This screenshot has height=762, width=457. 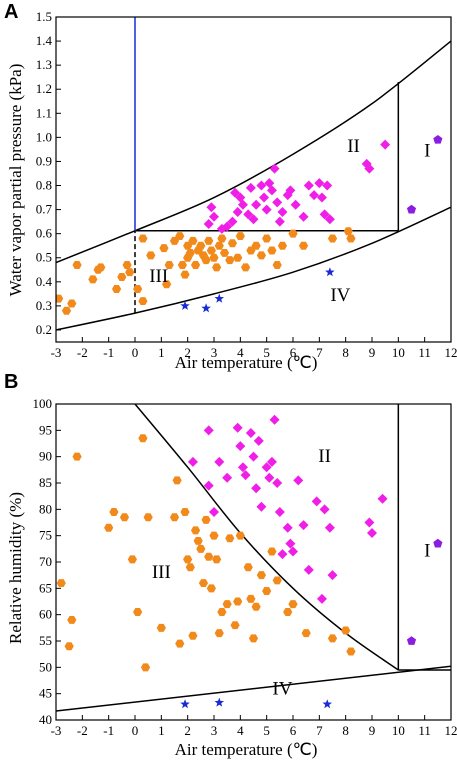 What do you see at coordinates (282, 689) in the screenshot?
I see `region-label: IV` at bounding box center [282, 689].